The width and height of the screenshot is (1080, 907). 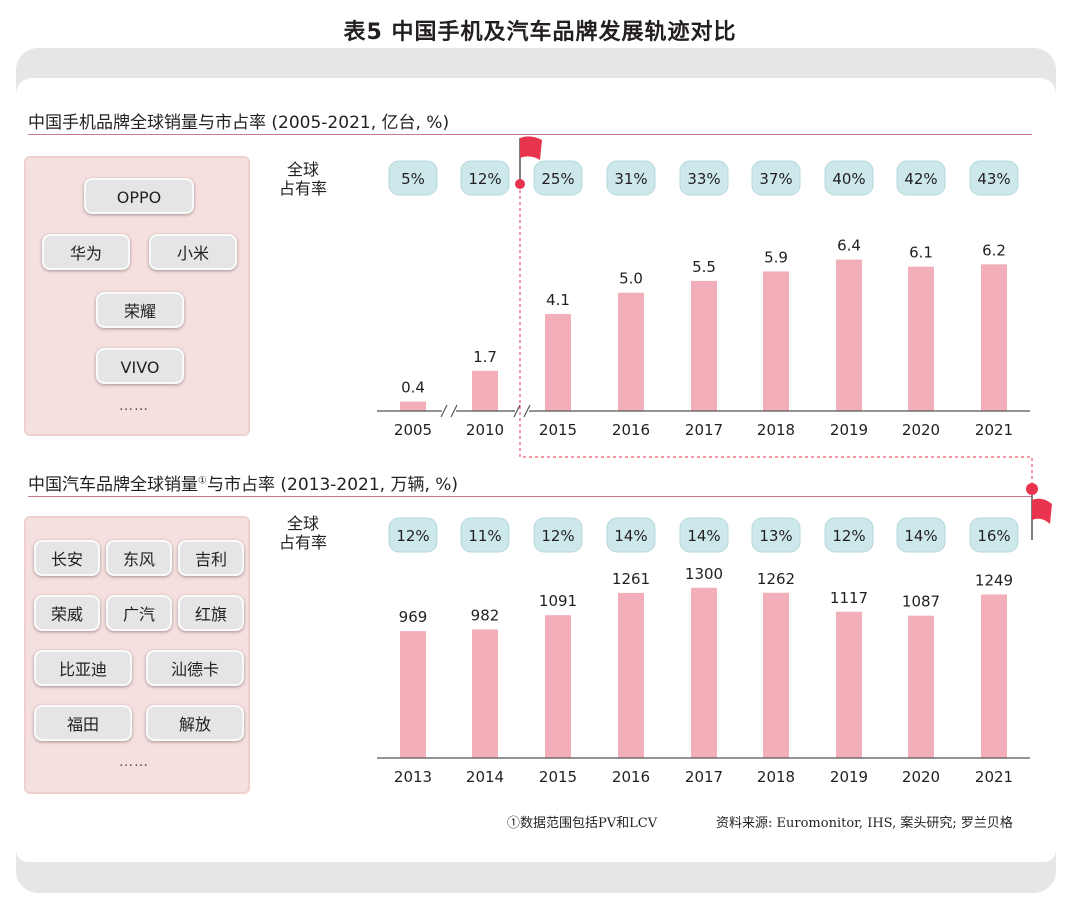 What do you see at coordinates (485, 615) in the screenshot?
I see `value-label: 982` at bounding box center [485, 615].